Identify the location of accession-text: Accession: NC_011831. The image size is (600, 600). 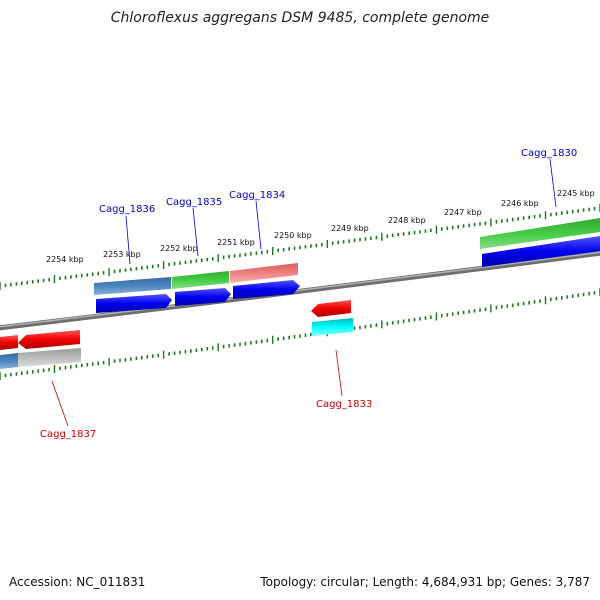
(77, 582).